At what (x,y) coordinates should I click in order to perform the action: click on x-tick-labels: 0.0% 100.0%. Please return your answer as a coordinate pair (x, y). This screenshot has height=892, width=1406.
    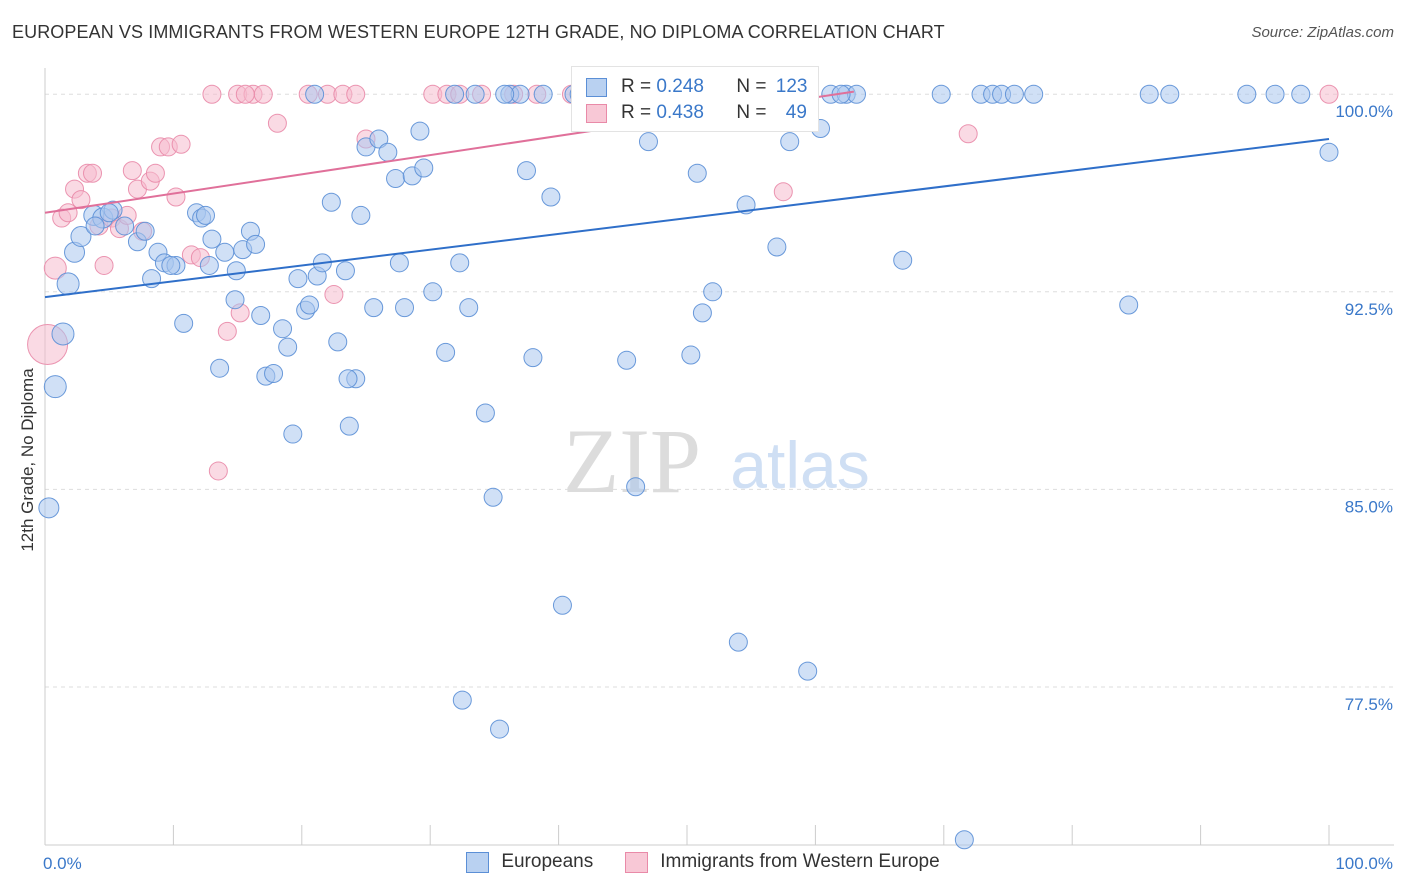
    Looking at the image, I should click on (718, 863).